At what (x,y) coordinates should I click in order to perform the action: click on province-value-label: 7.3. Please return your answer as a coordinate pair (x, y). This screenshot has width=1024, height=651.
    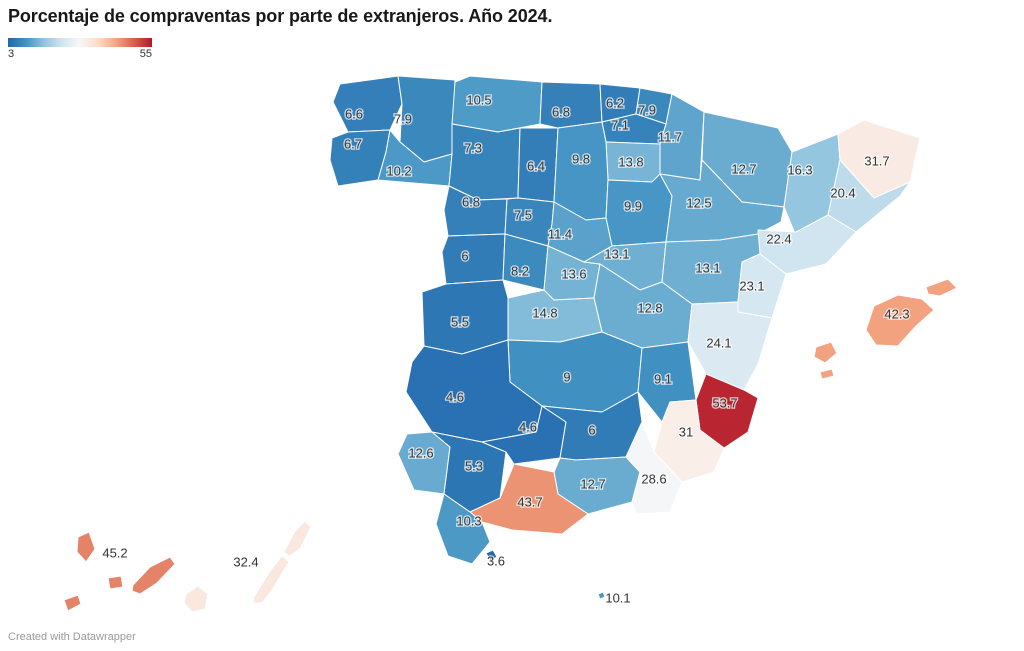
    Looking at the image, I should click on (473, 148).